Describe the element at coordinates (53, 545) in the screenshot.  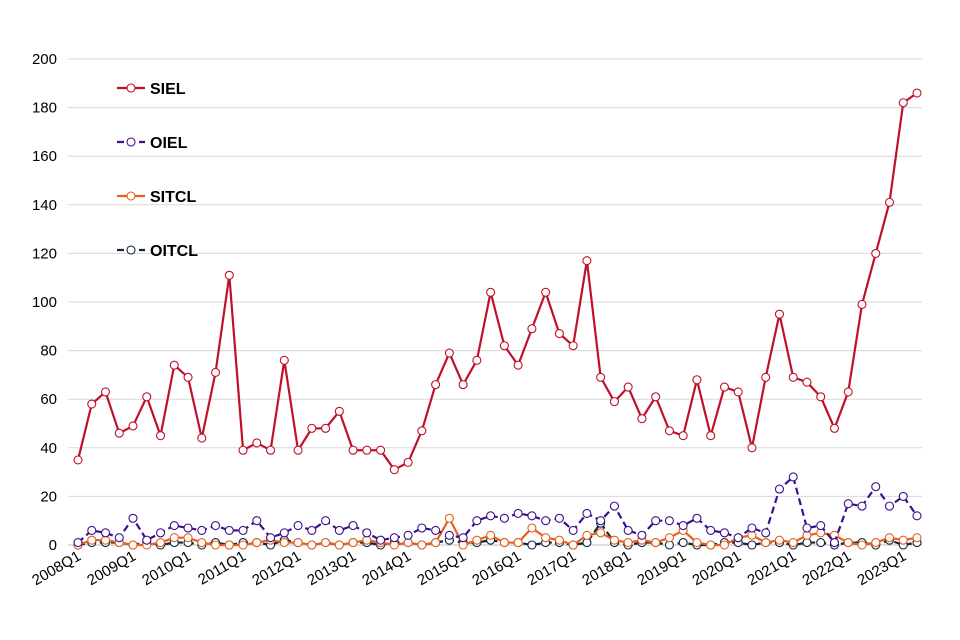
I see `y-tick-label: 0` at that location.